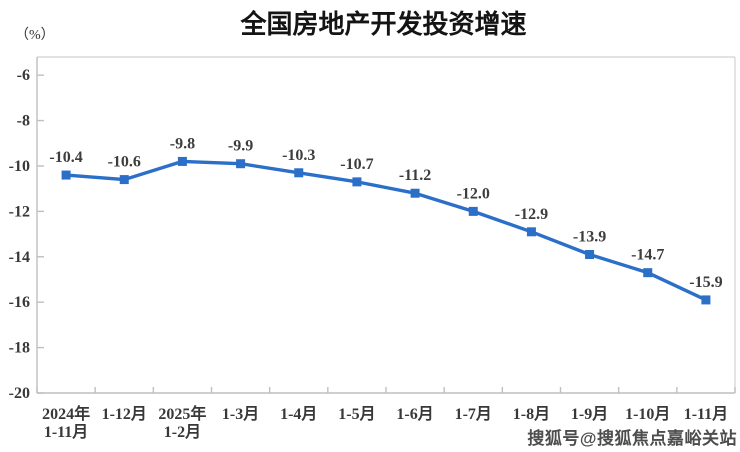  What do you see at coordinates (414, 414) in the screenshot?
I see `x-tick-label: 1-6月` at bounding box center [414, 414].